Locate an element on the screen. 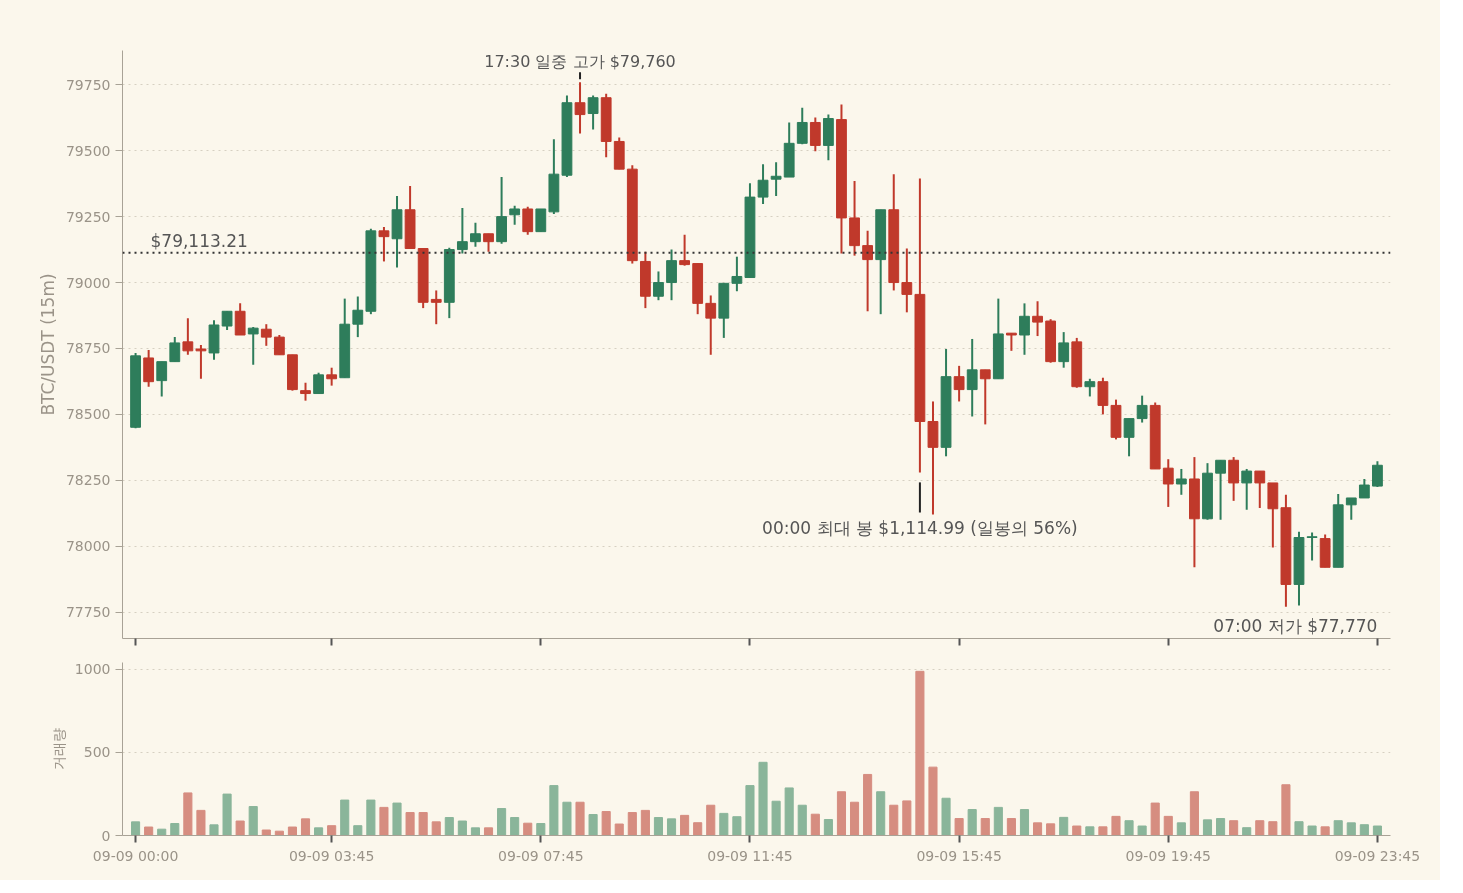 The image size is (1463, 893). ref-line-label: $79,113.21 is located at coordinates (199, 240).